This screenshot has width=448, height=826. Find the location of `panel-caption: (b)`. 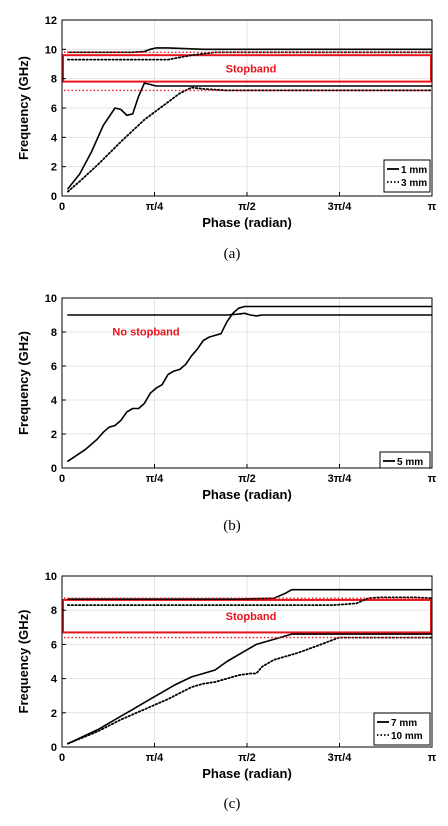

panel-caption: (b) is located at coordinates (232, 526).